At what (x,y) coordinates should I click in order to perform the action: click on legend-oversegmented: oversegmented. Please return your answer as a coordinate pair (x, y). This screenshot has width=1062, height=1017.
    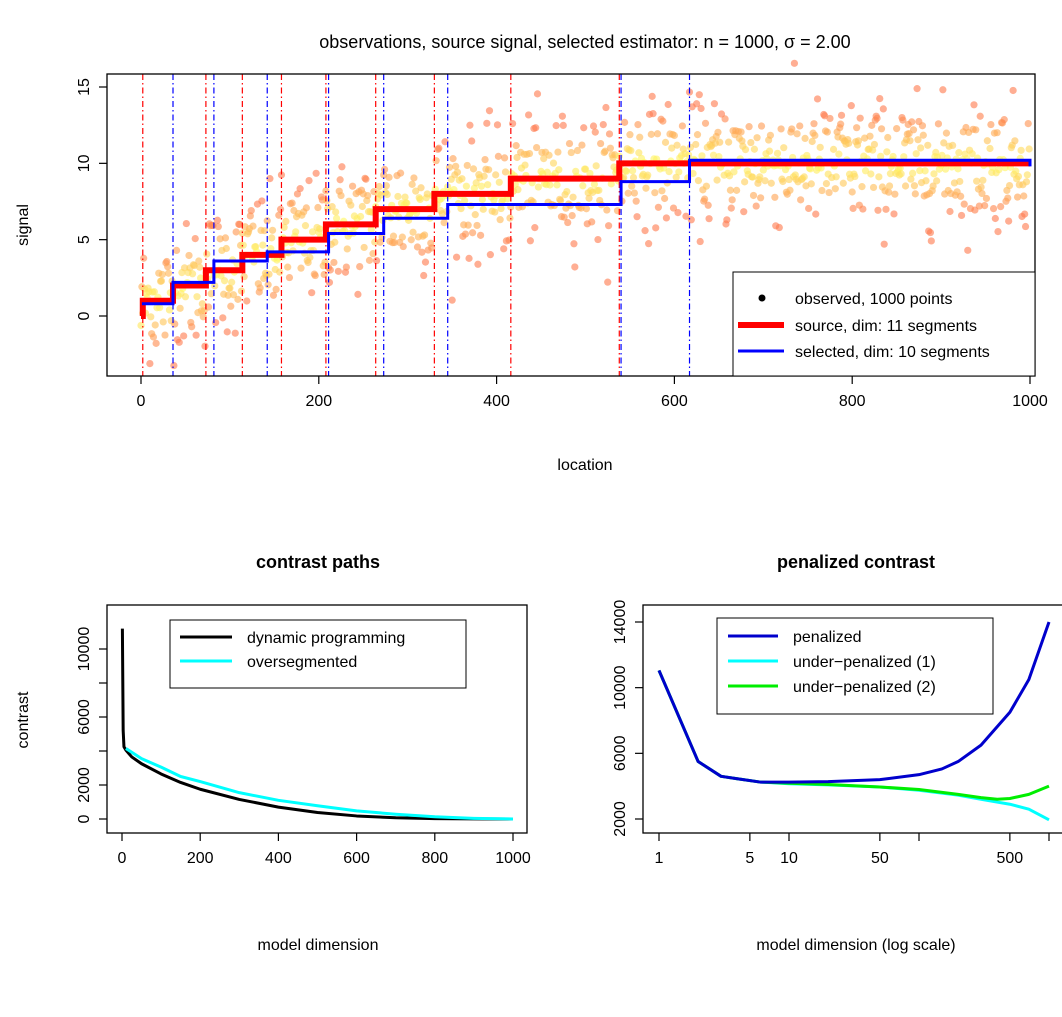
    Looking at the image, I should click on (302, 662).